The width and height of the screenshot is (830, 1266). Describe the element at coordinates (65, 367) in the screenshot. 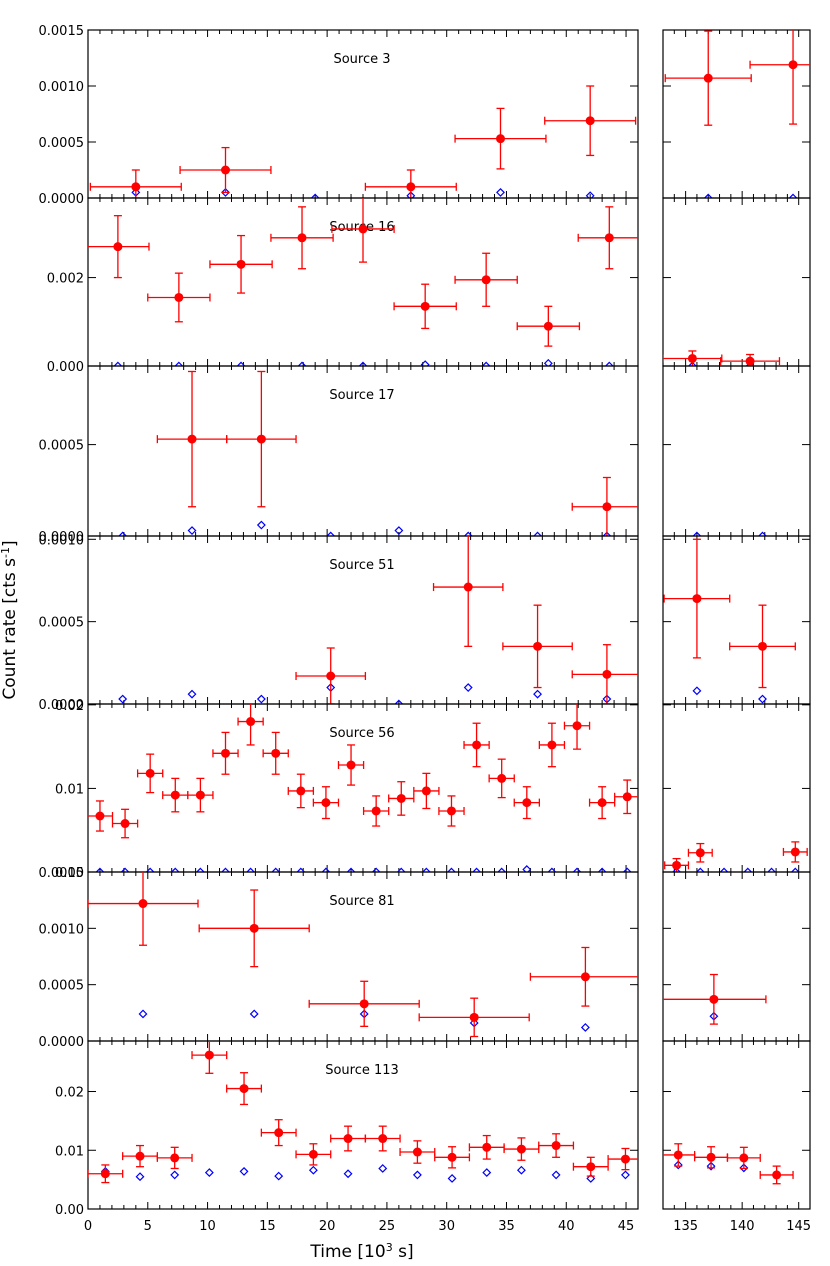

I see `y-tick-label: 0.000` at that location.